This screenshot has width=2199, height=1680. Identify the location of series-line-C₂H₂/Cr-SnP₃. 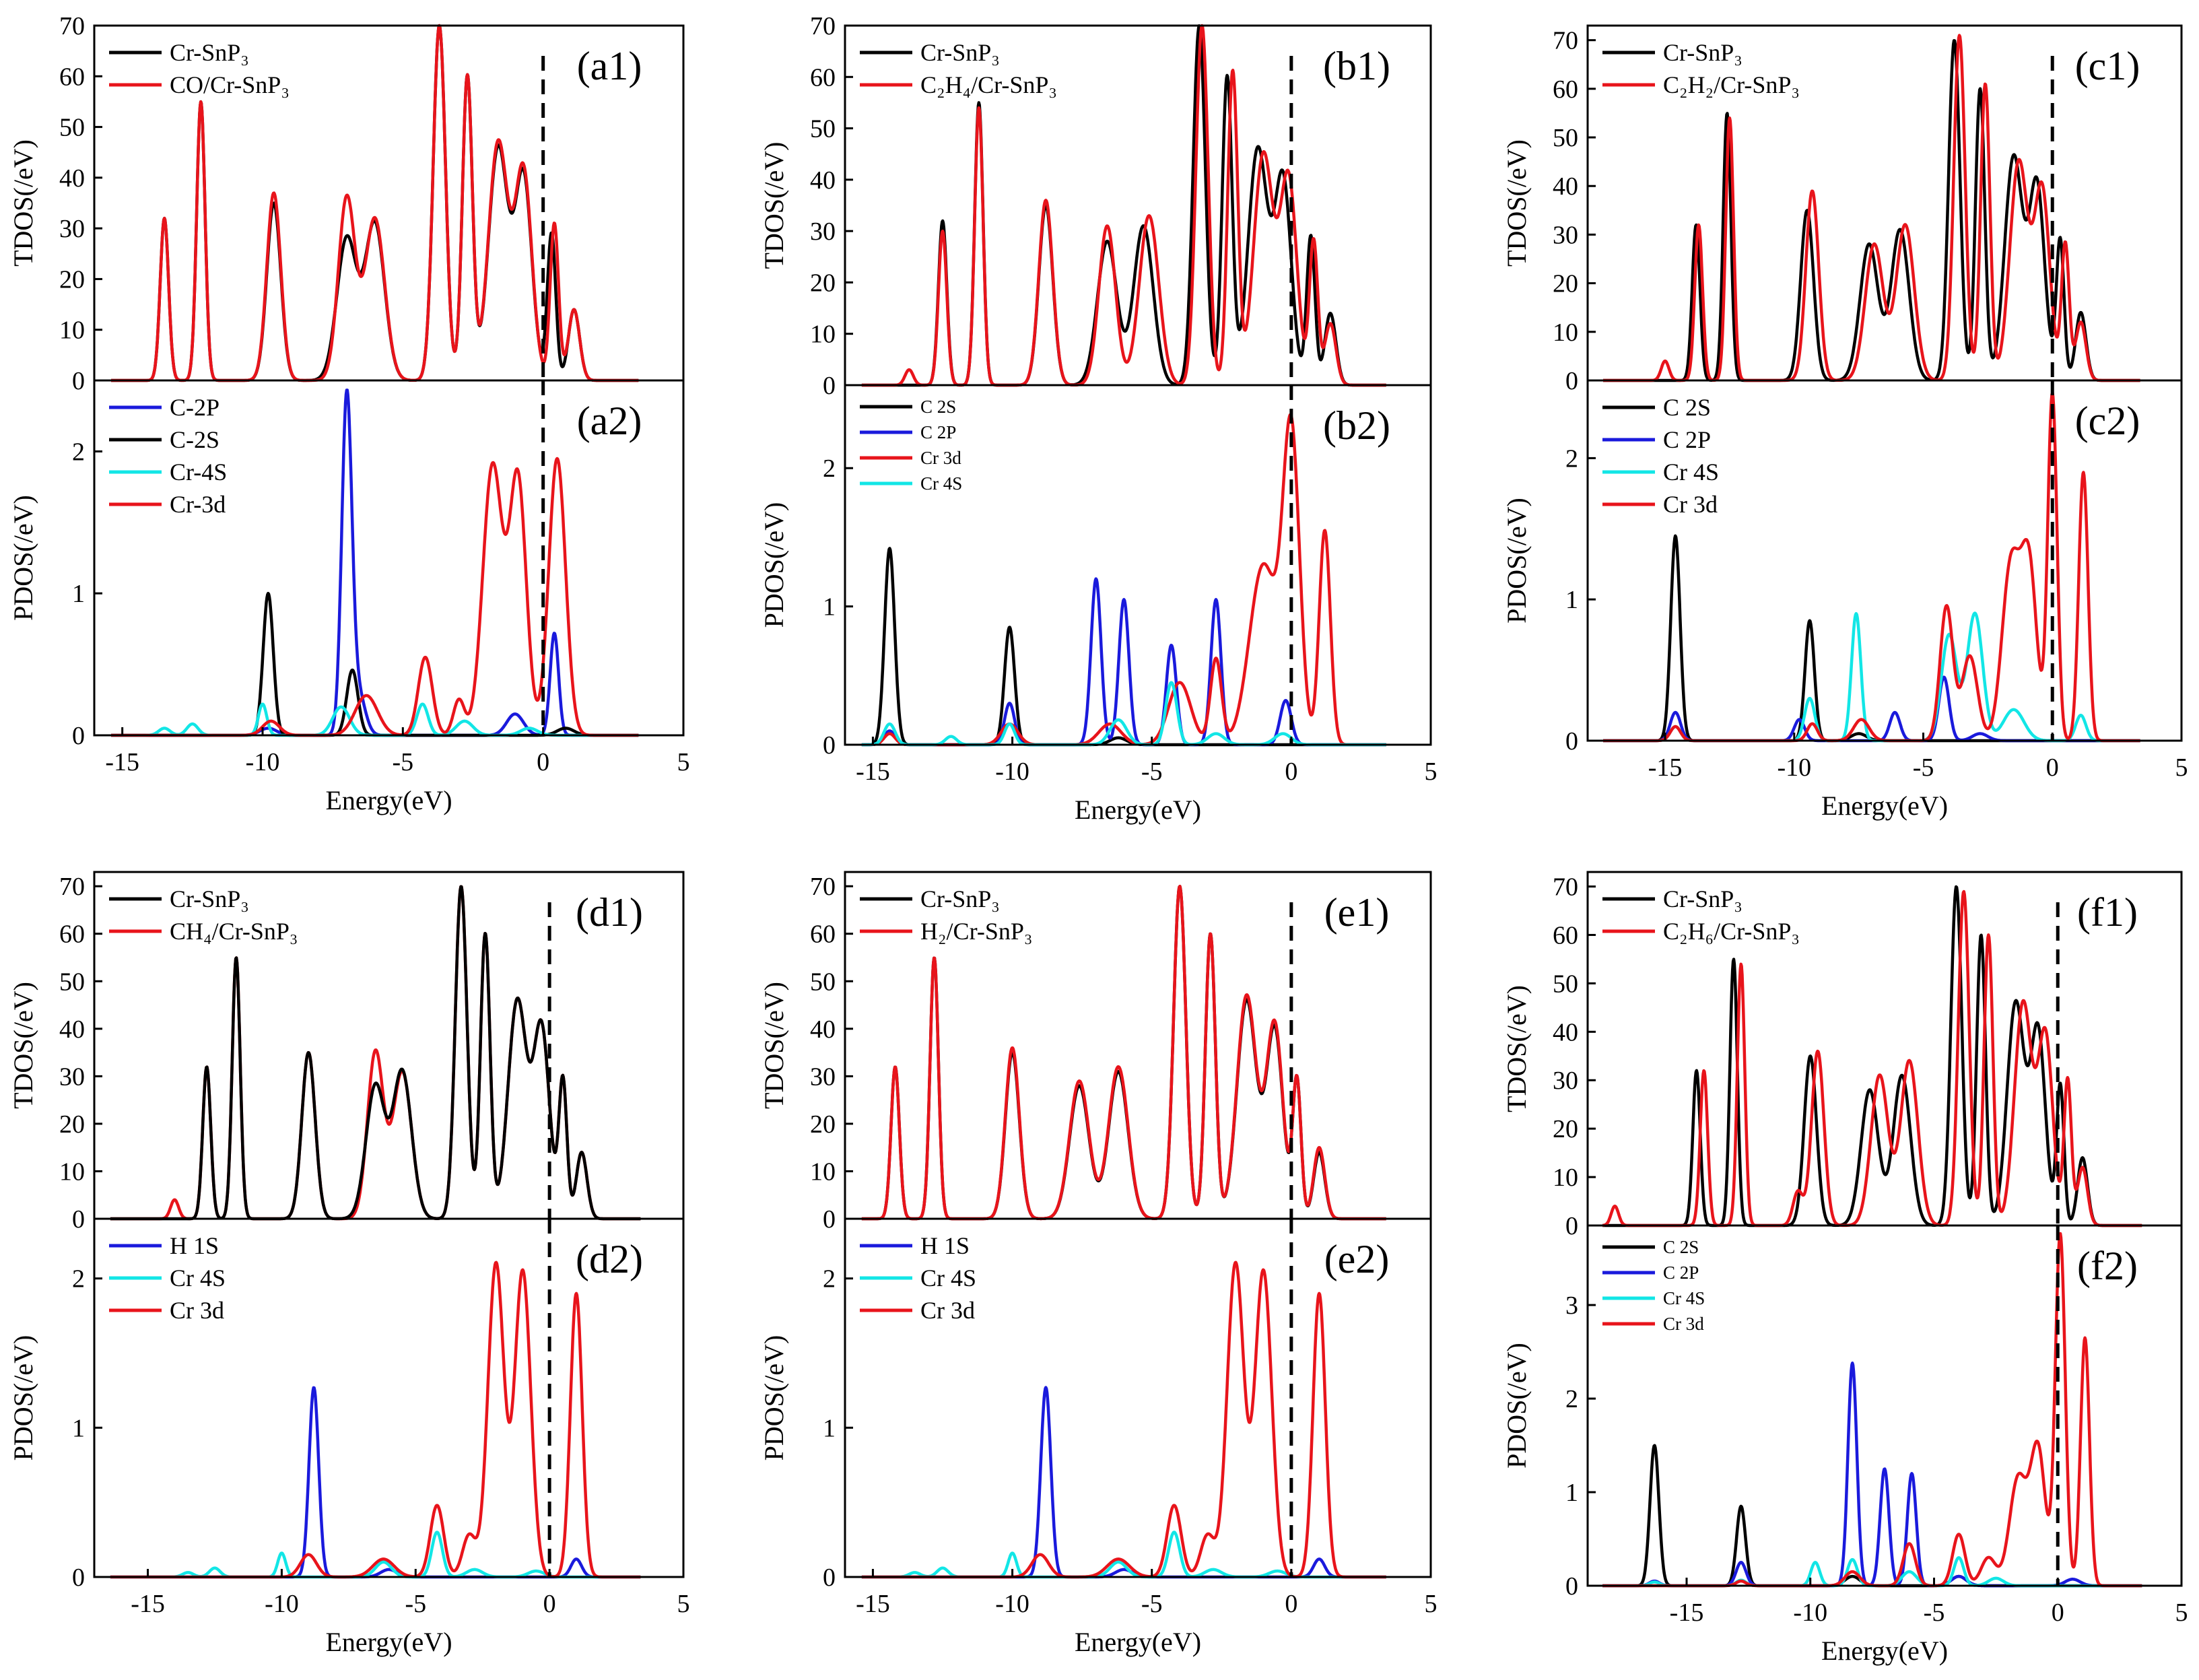
(1872, 208).